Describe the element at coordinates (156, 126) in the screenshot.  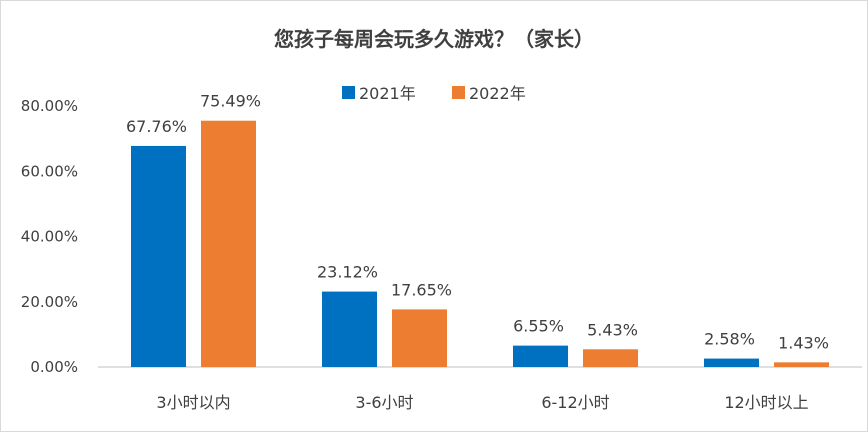
I see `data-label: 67.76%` at that location.